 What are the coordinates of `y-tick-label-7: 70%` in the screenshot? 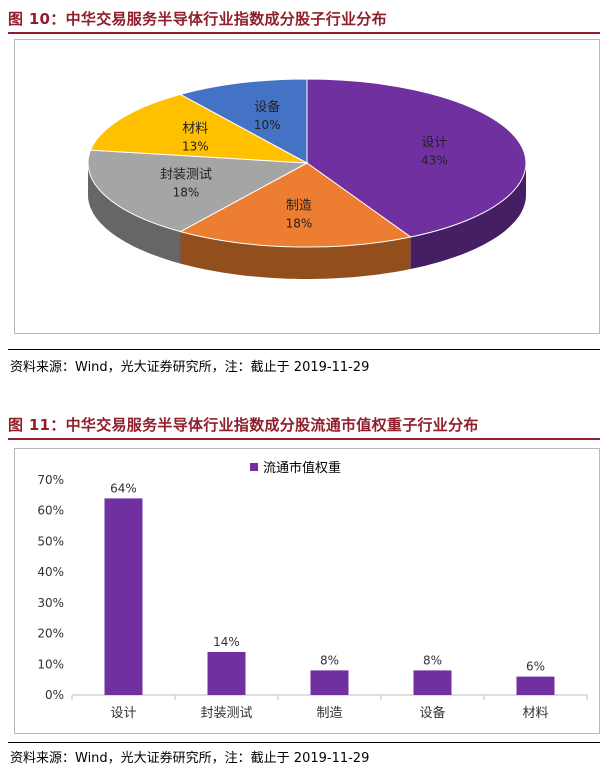 It's located at (50, 480).